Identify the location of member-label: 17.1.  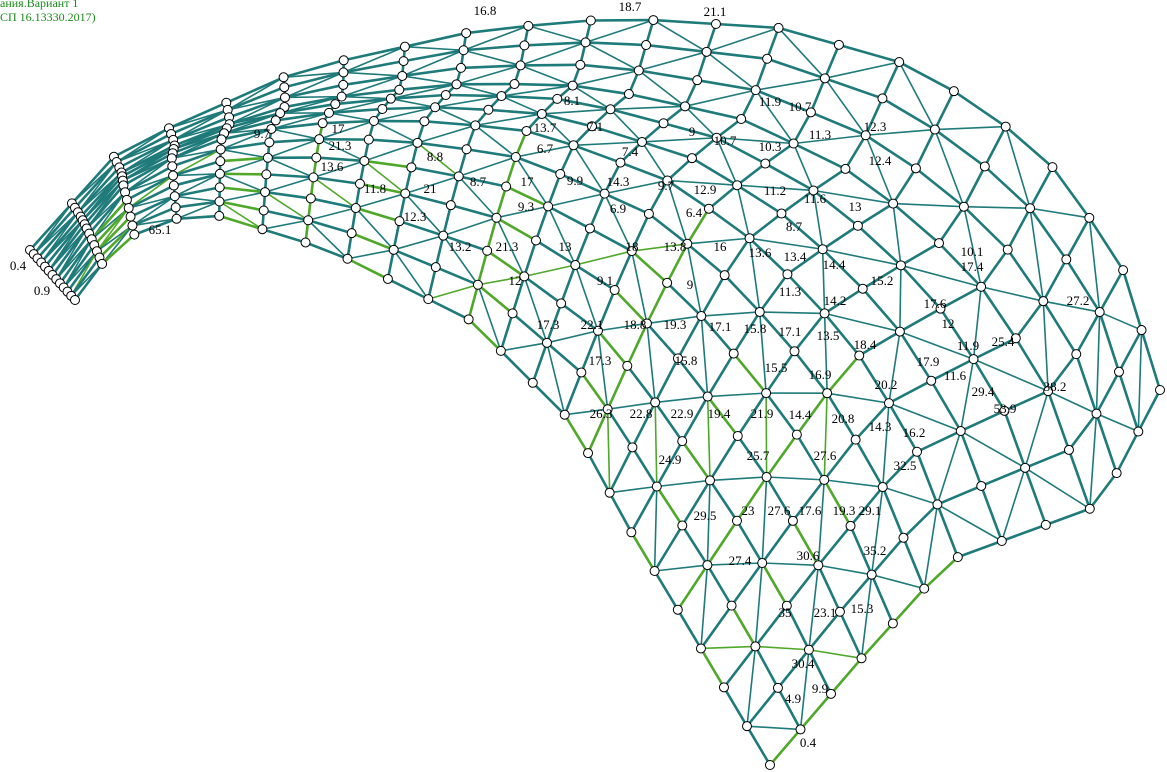
(790, 331).